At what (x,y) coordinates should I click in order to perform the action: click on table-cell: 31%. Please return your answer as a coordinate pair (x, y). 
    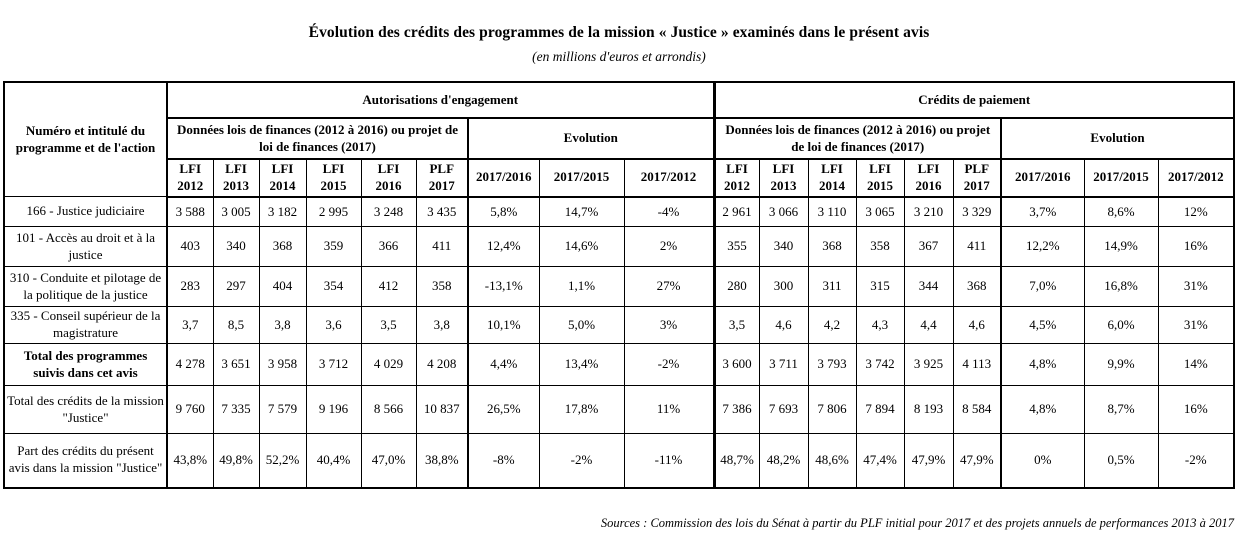
    Looking at the image, I should click on (1196, 325).